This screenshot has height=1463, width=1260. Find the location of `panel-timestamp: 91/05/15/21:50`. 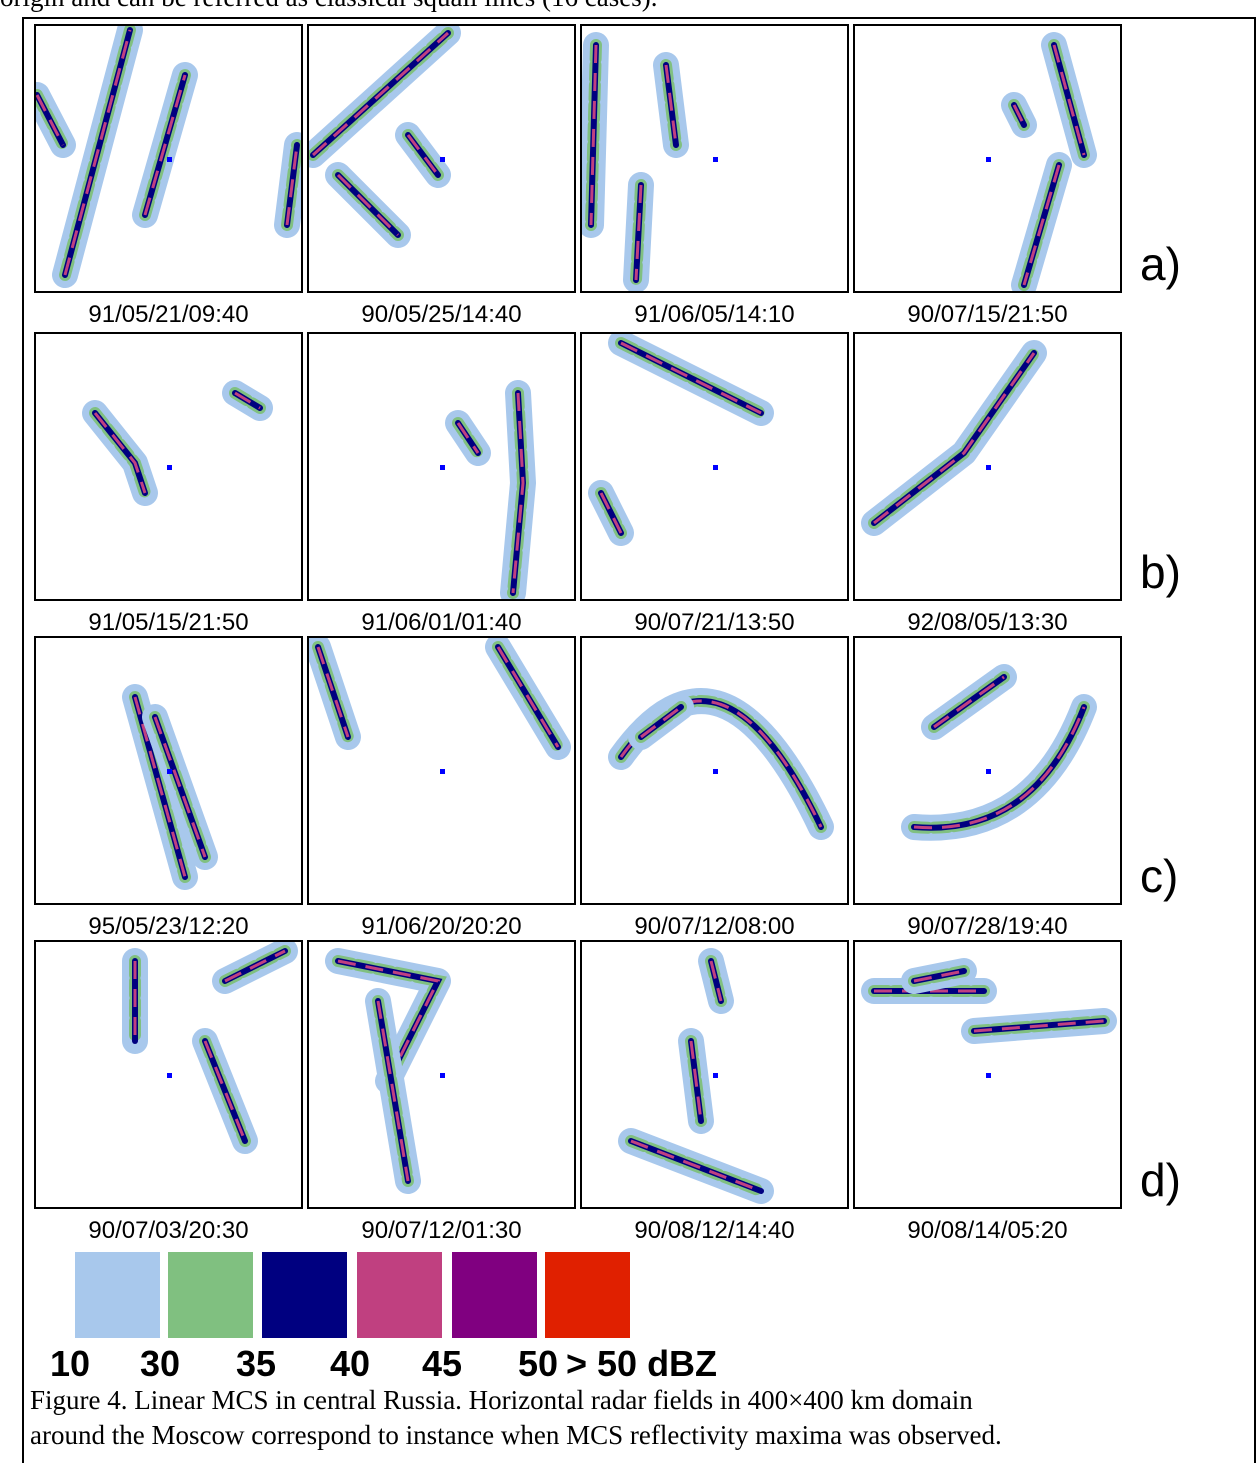

panel-timestamp: 91/05/15/21:50 is located at coordinates (168, 622).